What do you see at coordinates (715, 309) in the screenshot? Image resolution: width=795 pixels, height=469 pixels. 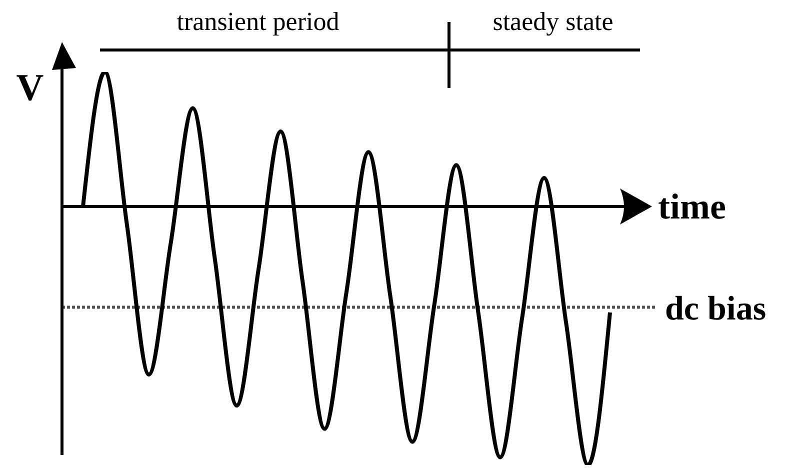 I see `ref-line-label: dc bias` at bounding box center [715, 309].